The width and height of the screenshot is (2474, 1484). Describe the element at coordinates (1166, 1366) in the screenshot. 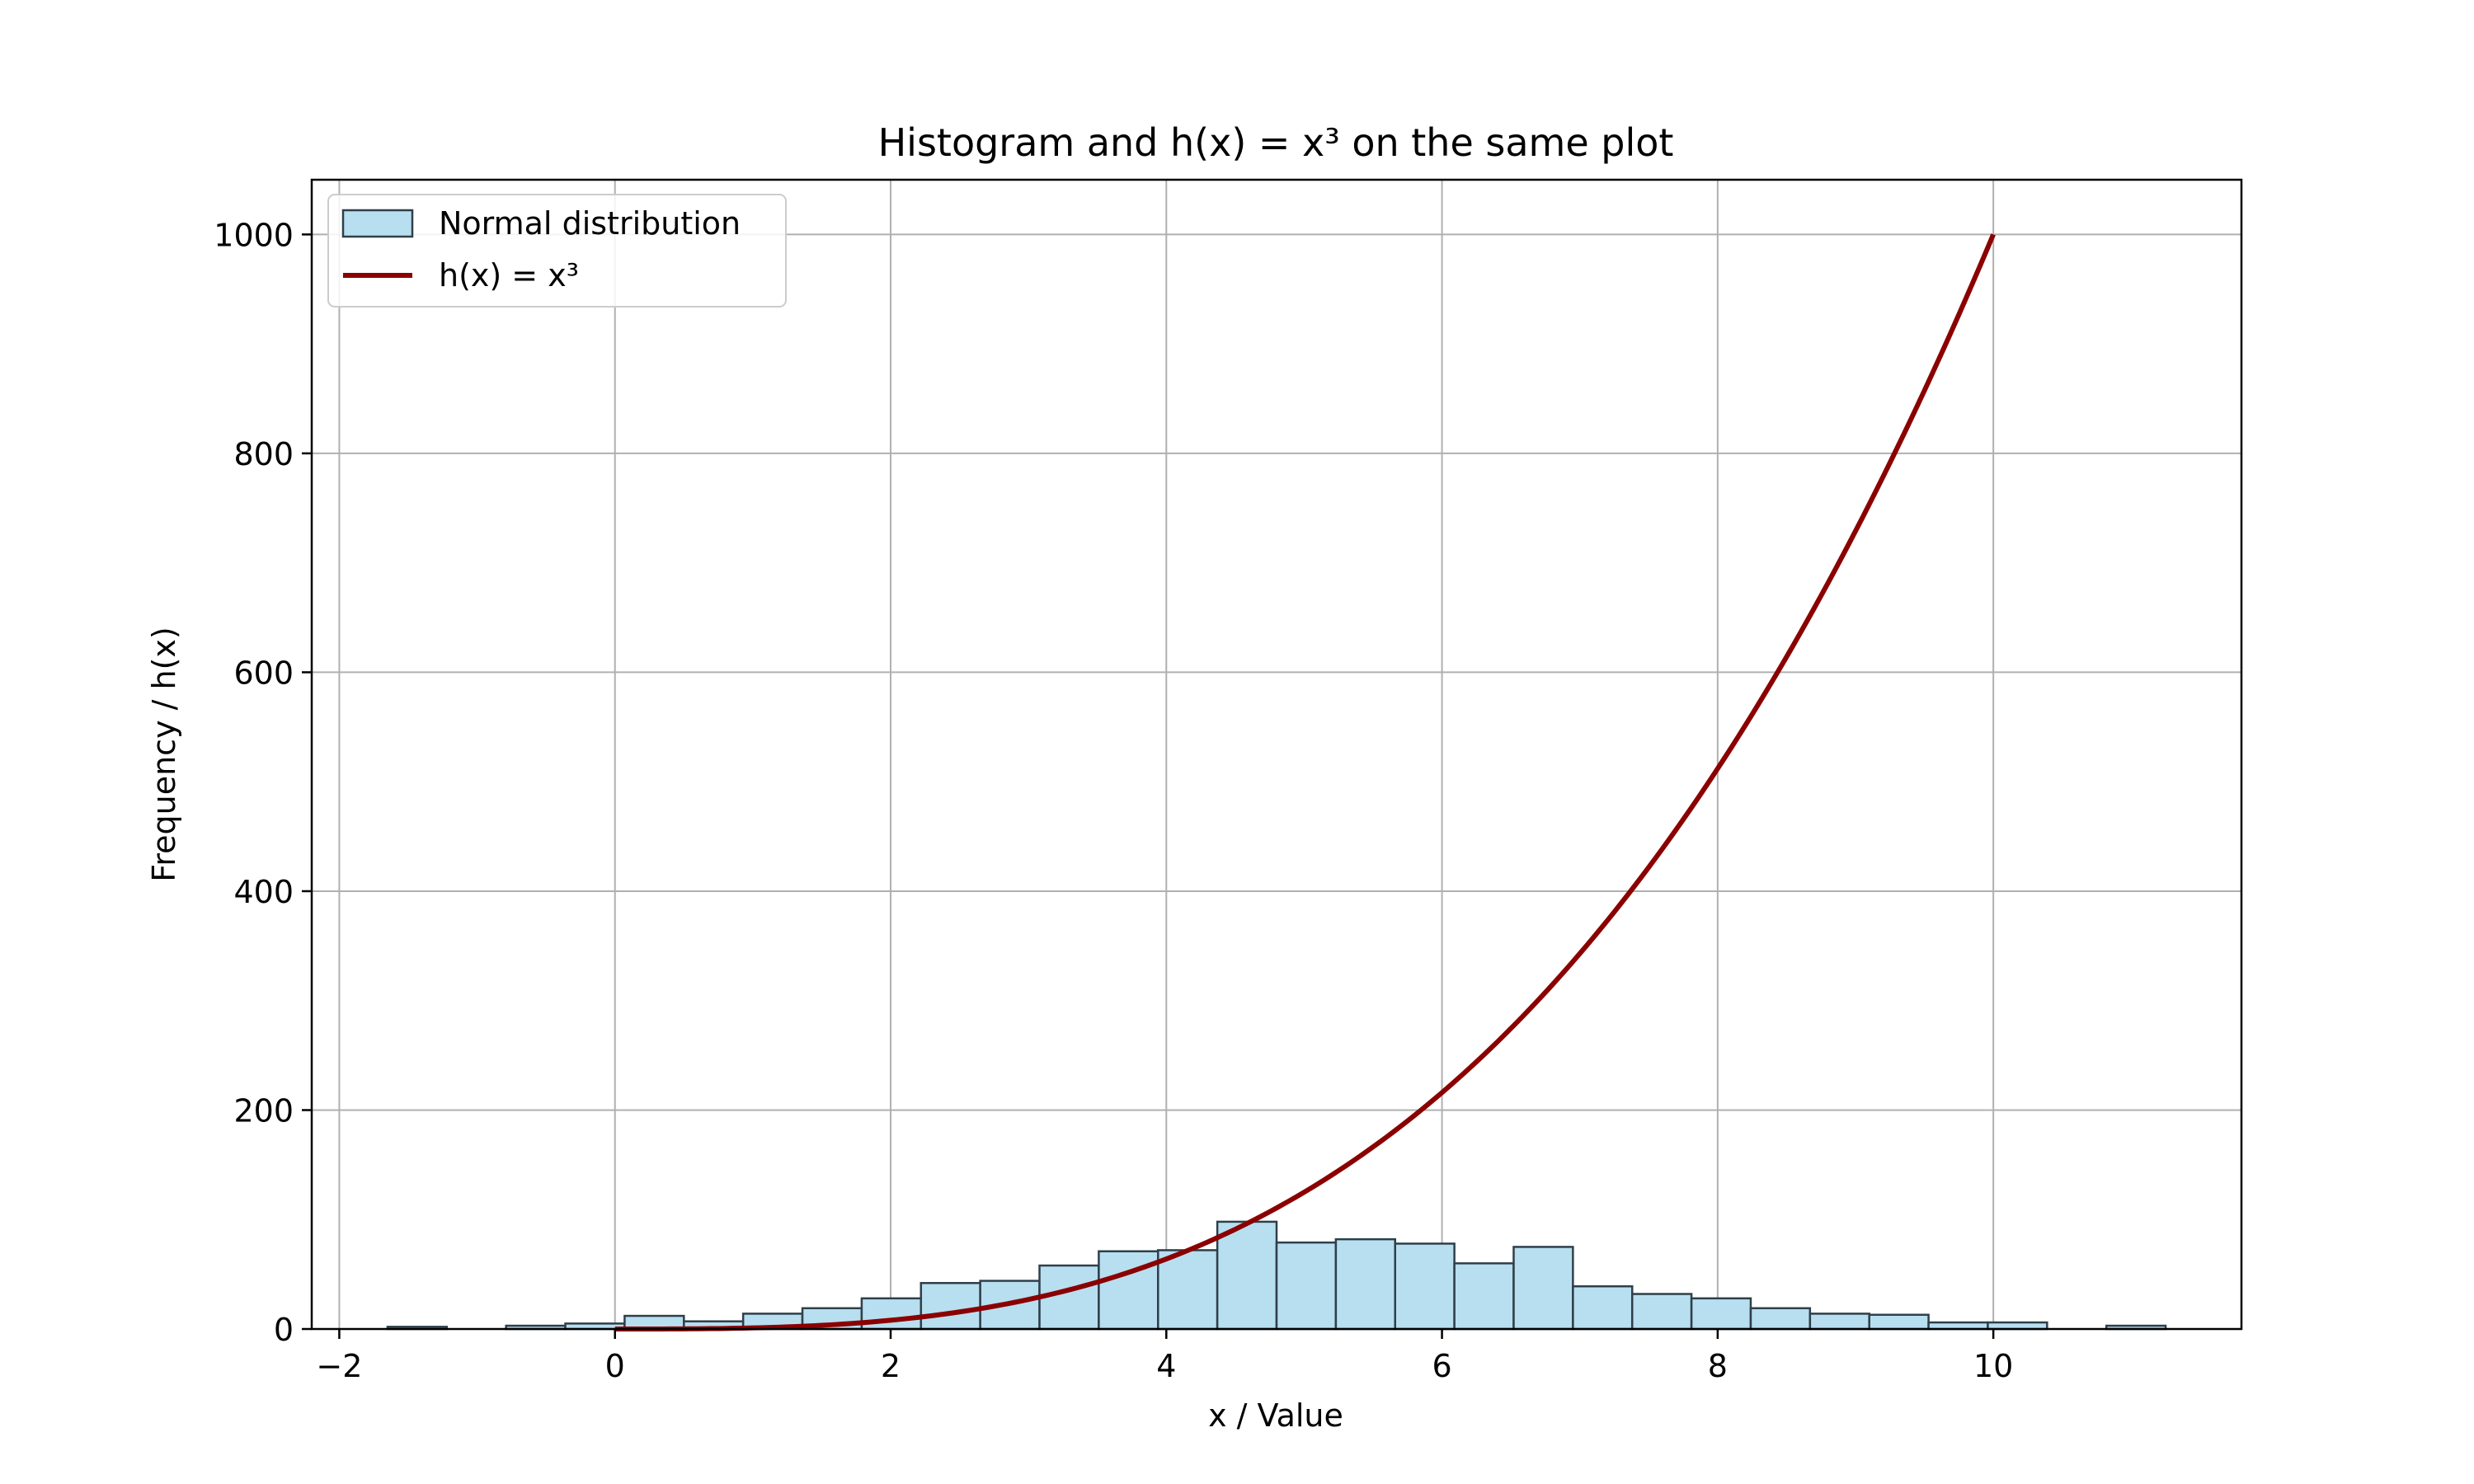

I see `x-tick-label: 4` at that location.